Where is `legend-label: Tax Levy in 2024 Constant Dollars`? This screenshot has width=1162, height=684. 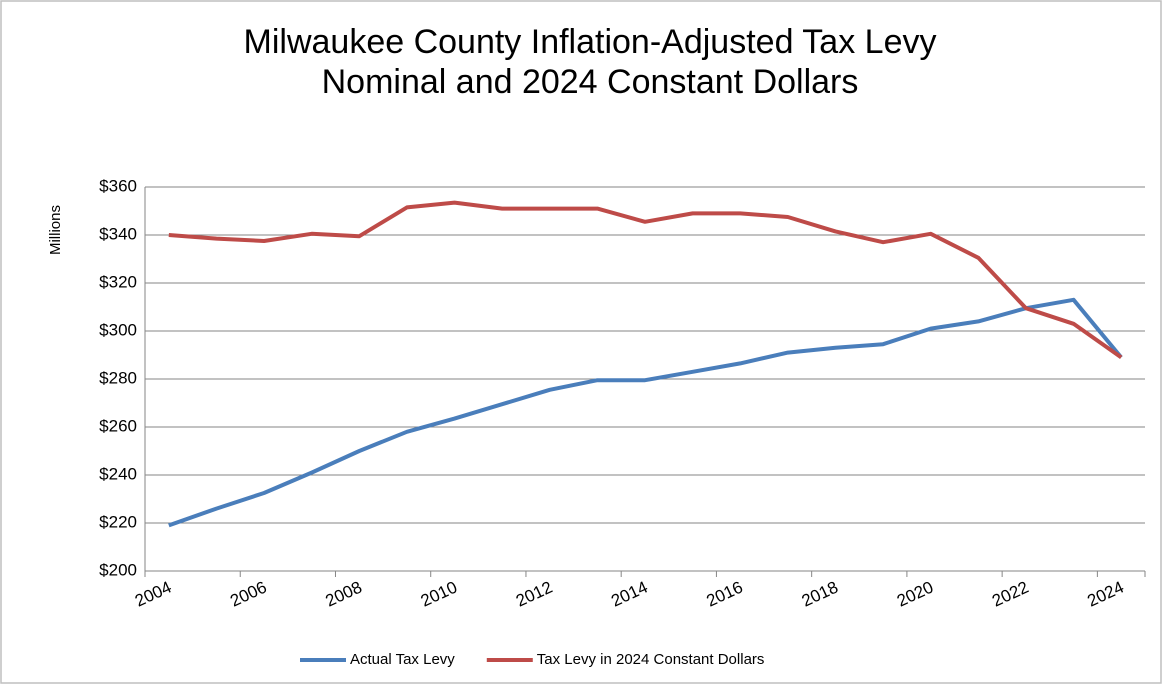 legend-label: Tax Levy in 2024 Constant Dollars is located at coordinates (651, 659).